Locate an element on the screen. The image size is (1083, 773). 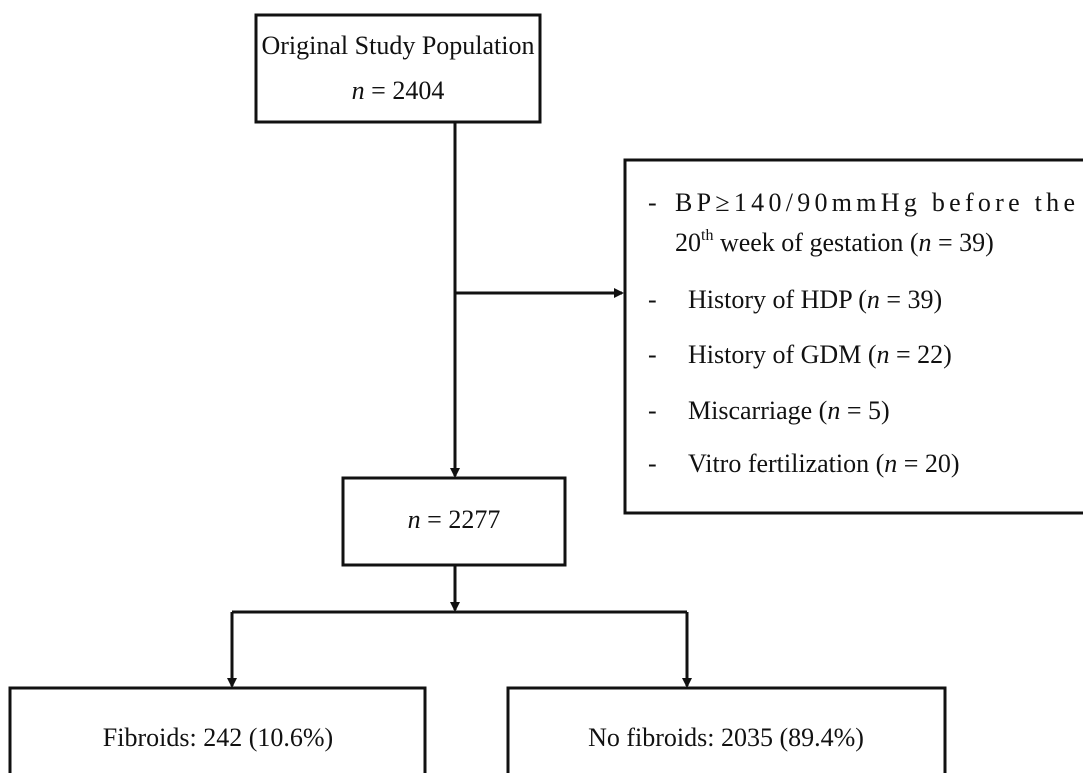
text-line: No fibroids: 2035 (89.4%) is located at coordinates (726, 737).